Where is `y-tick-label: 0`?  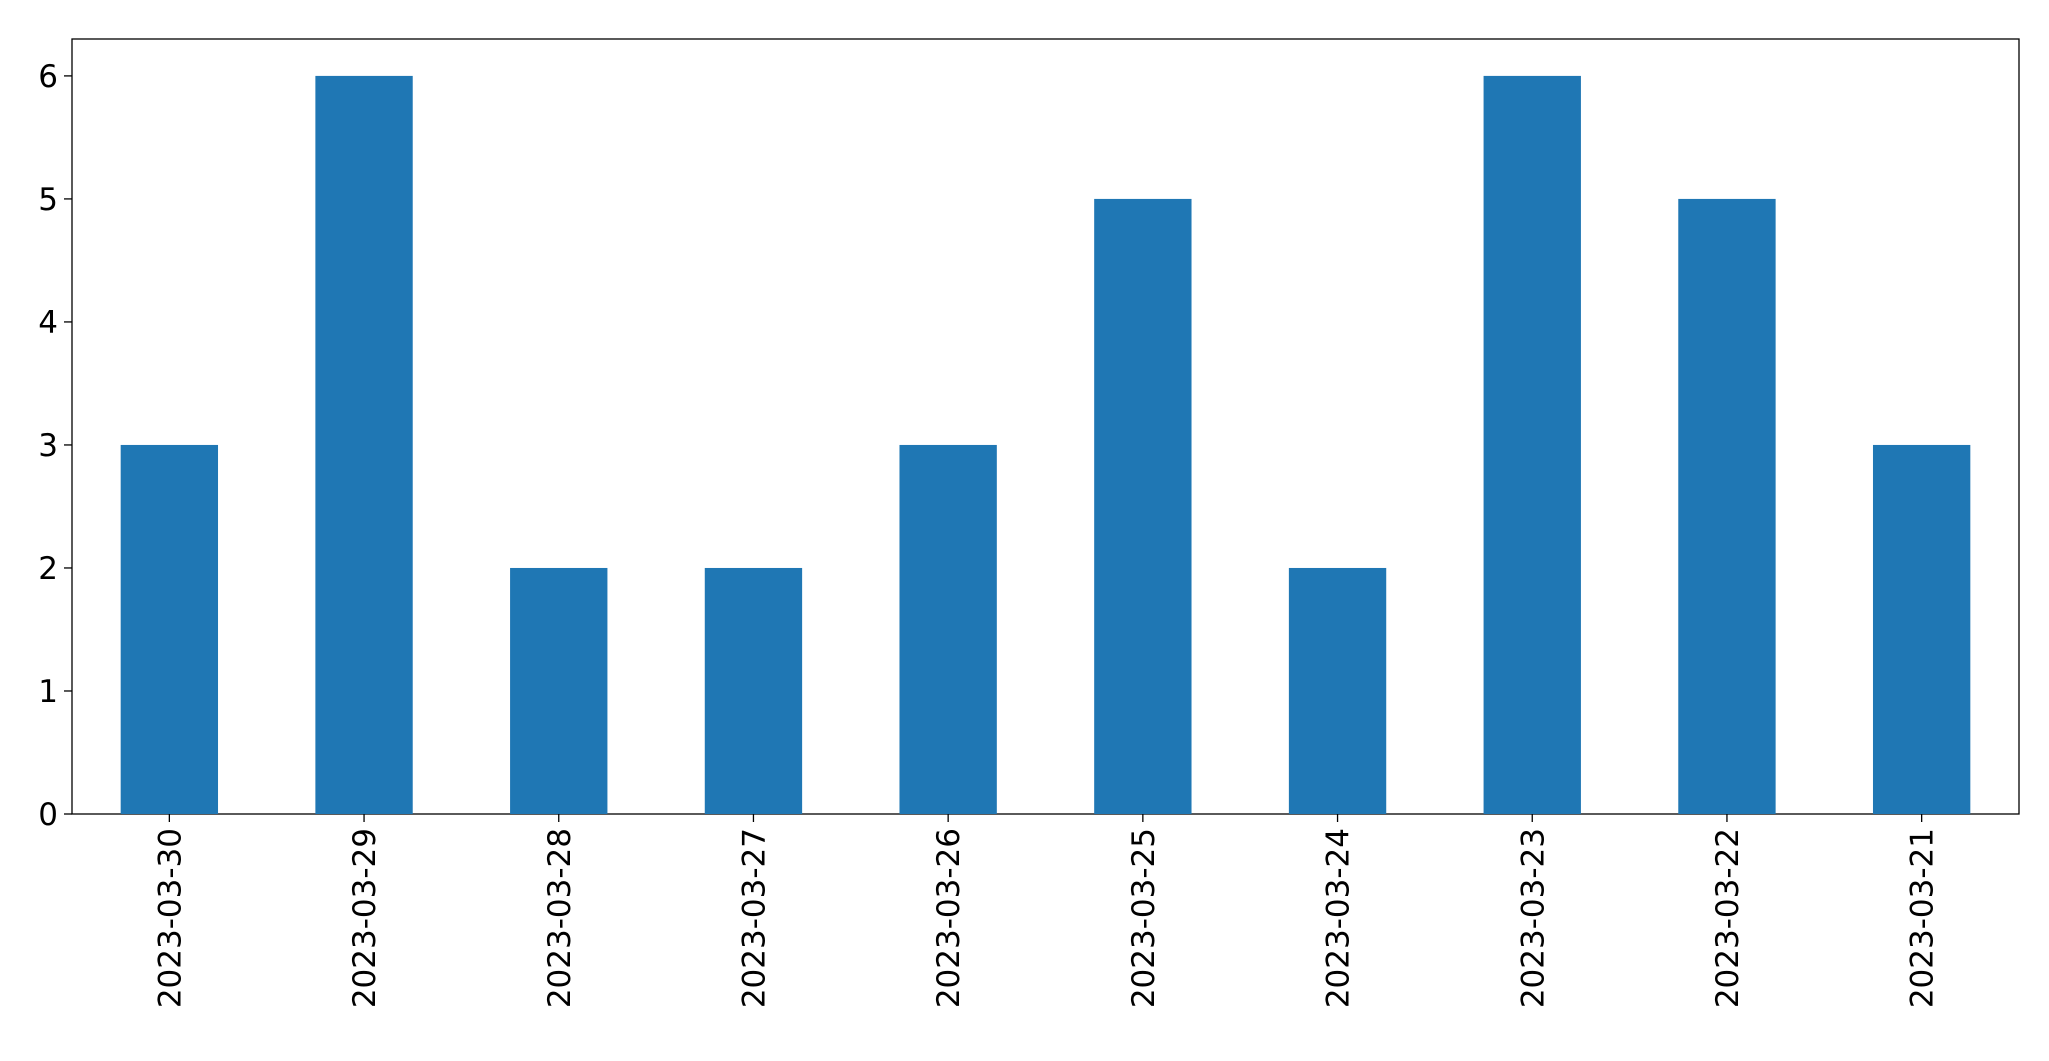 y-tick-label: 0 is located at coordinates (48, 815).